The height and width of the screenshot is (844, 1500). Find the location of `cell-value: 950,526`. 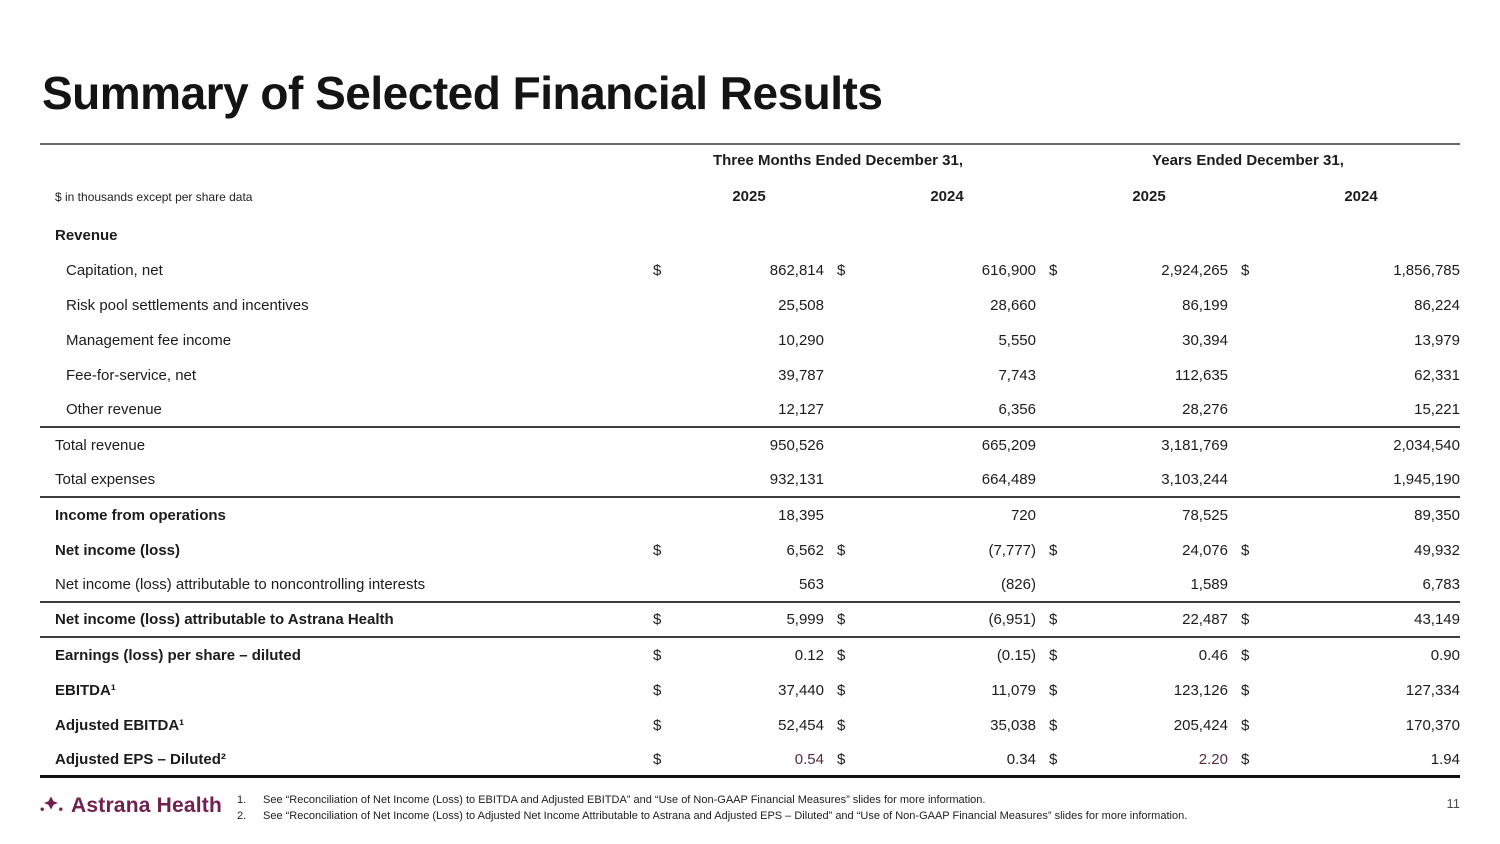

cell-value: 950,526 is located at coordinates (796, 445).